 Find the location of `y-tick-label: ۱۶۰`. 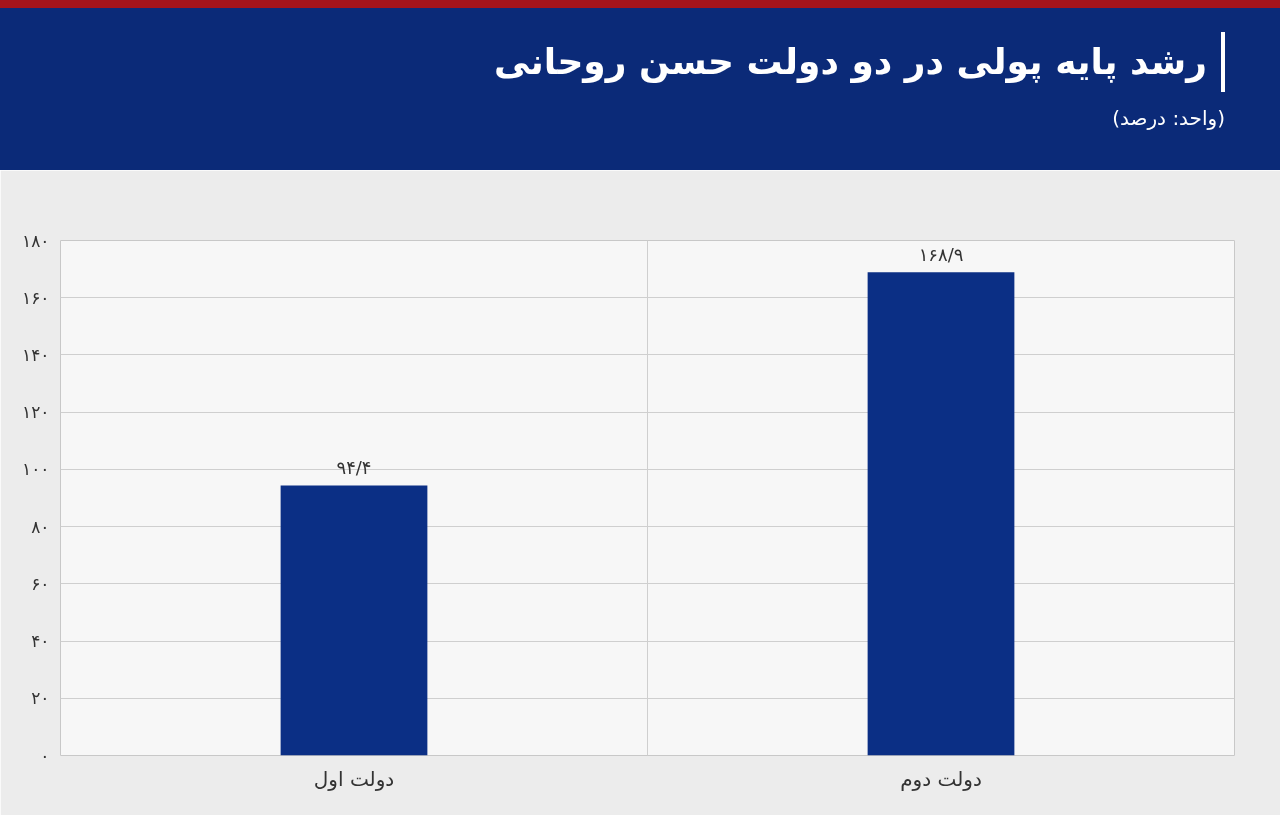

y-tick-label: ۱۶۰ is located at coordinates (36, 297).